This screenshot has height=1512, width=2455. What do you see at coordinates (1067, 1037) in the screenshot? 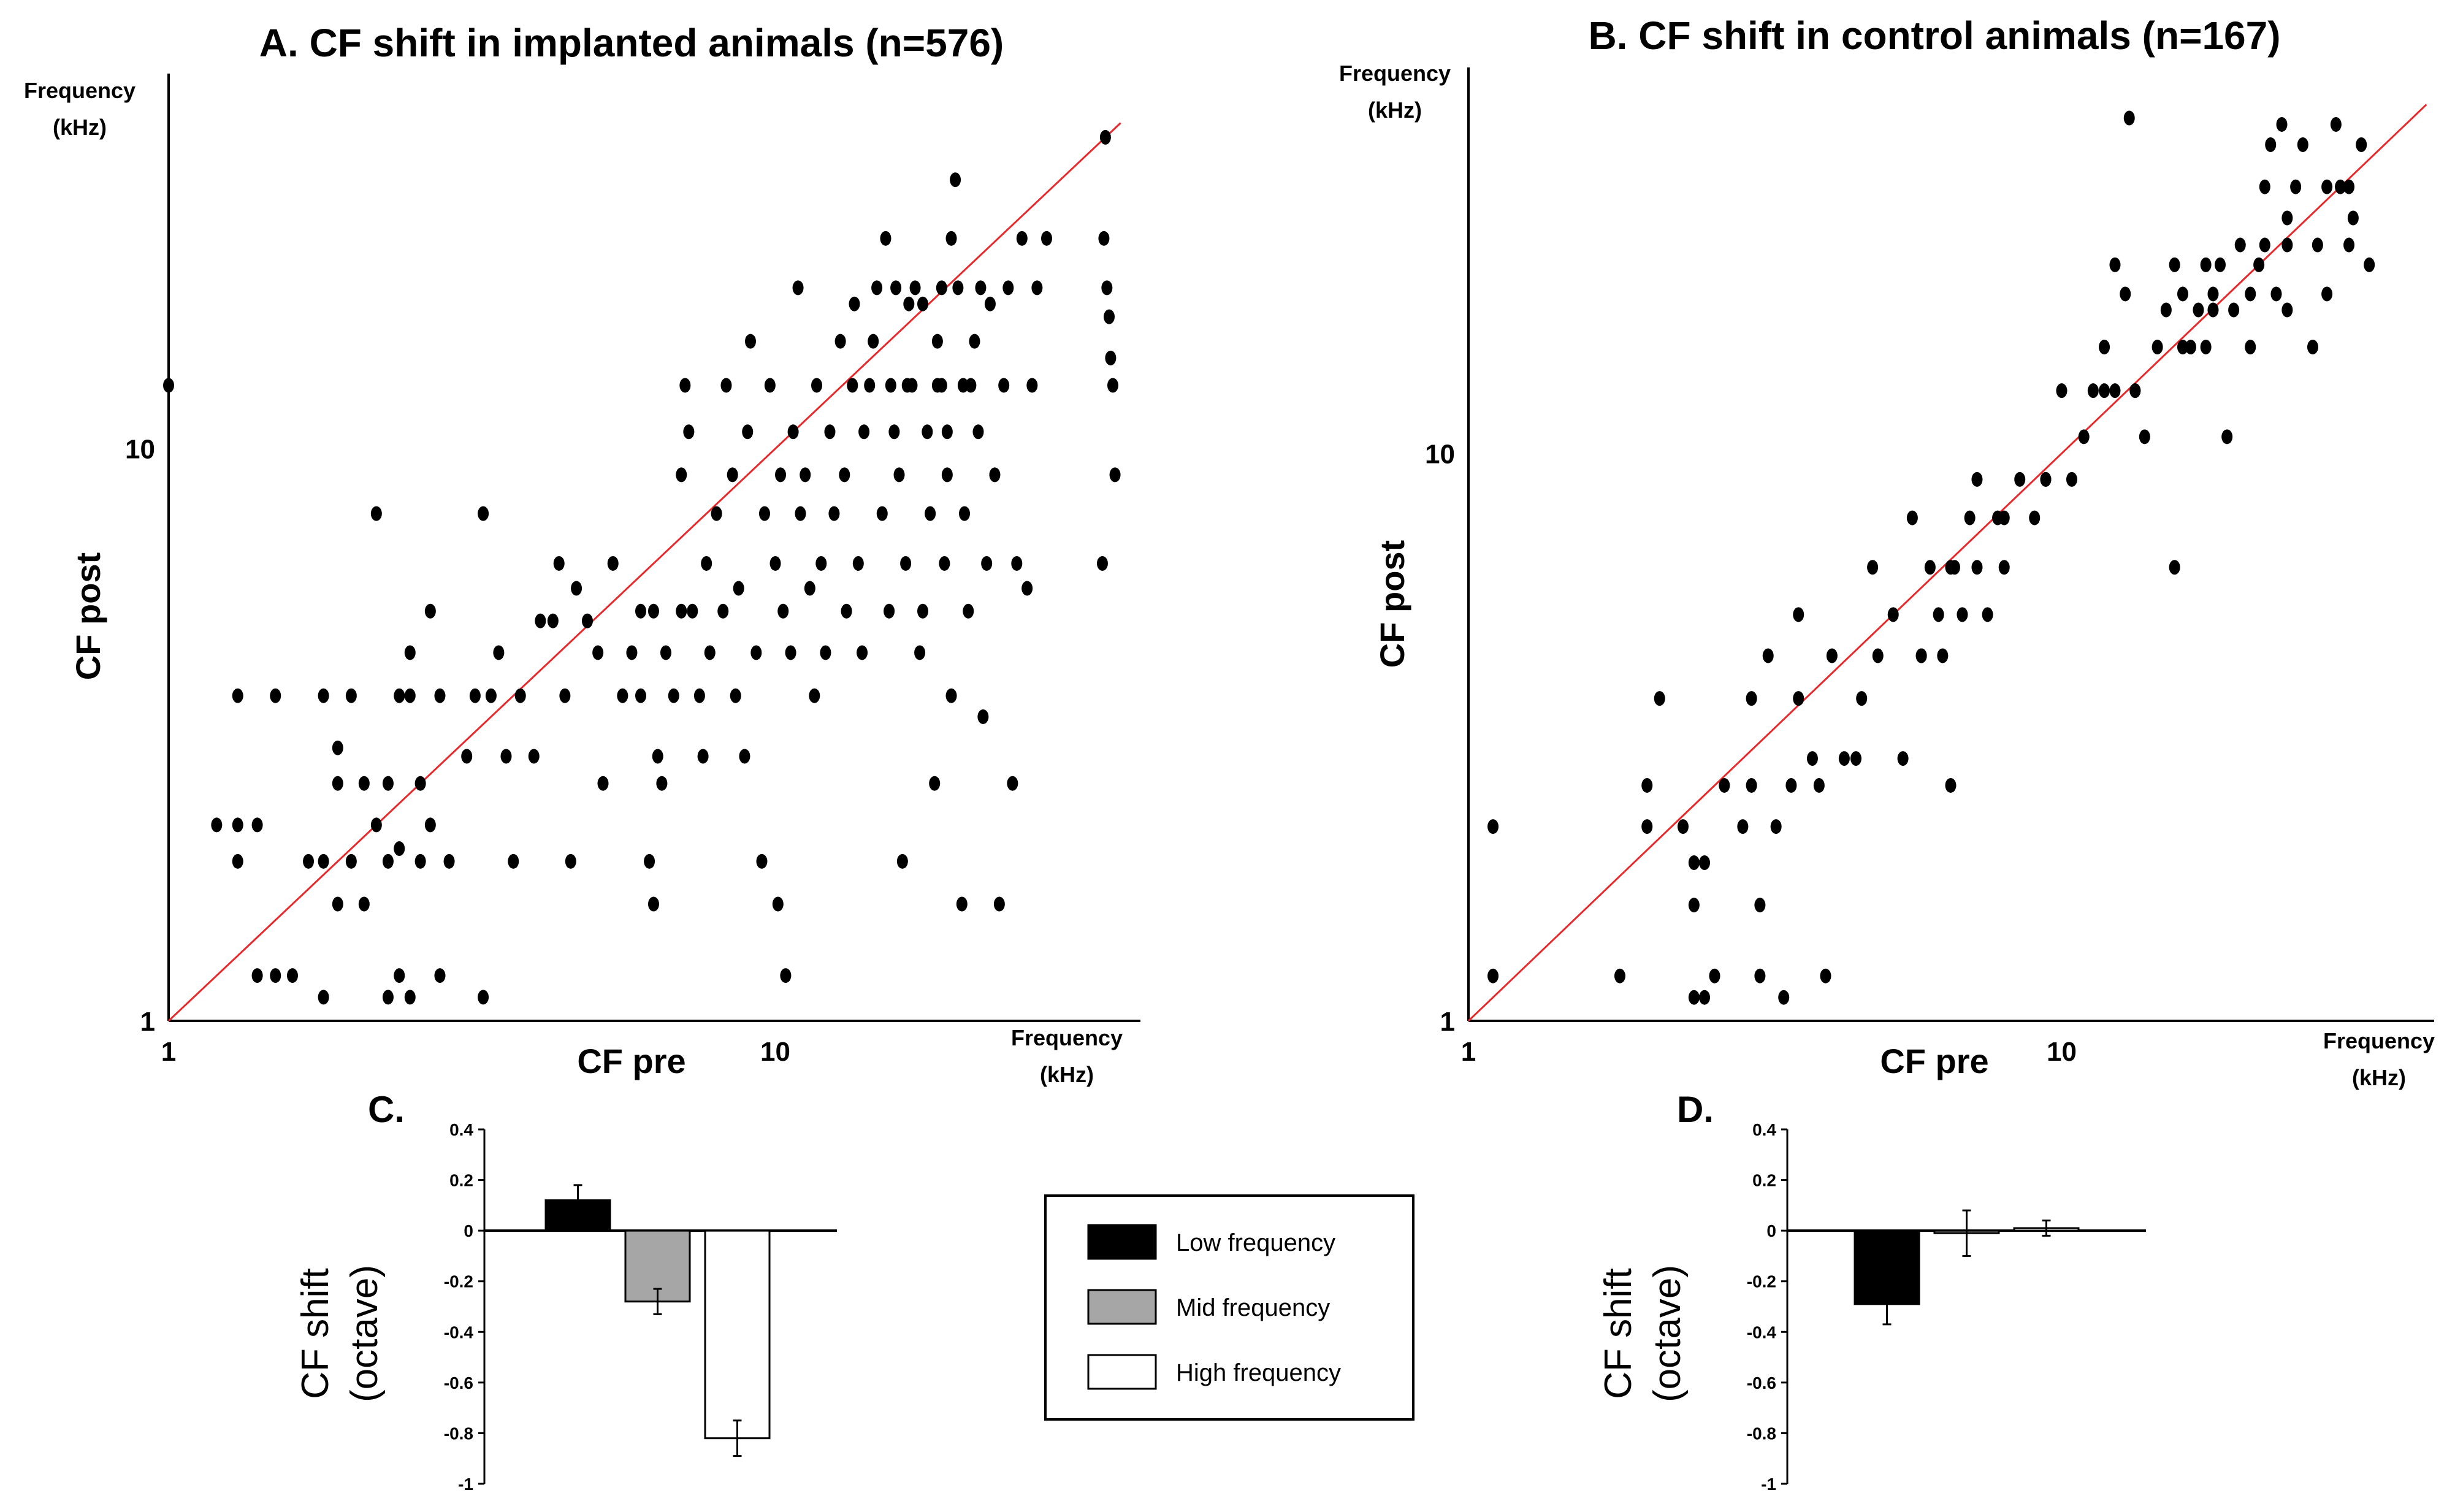
I see `panel-a-x-unit-line1: Frequency` at bounding box center [1067, 1037].